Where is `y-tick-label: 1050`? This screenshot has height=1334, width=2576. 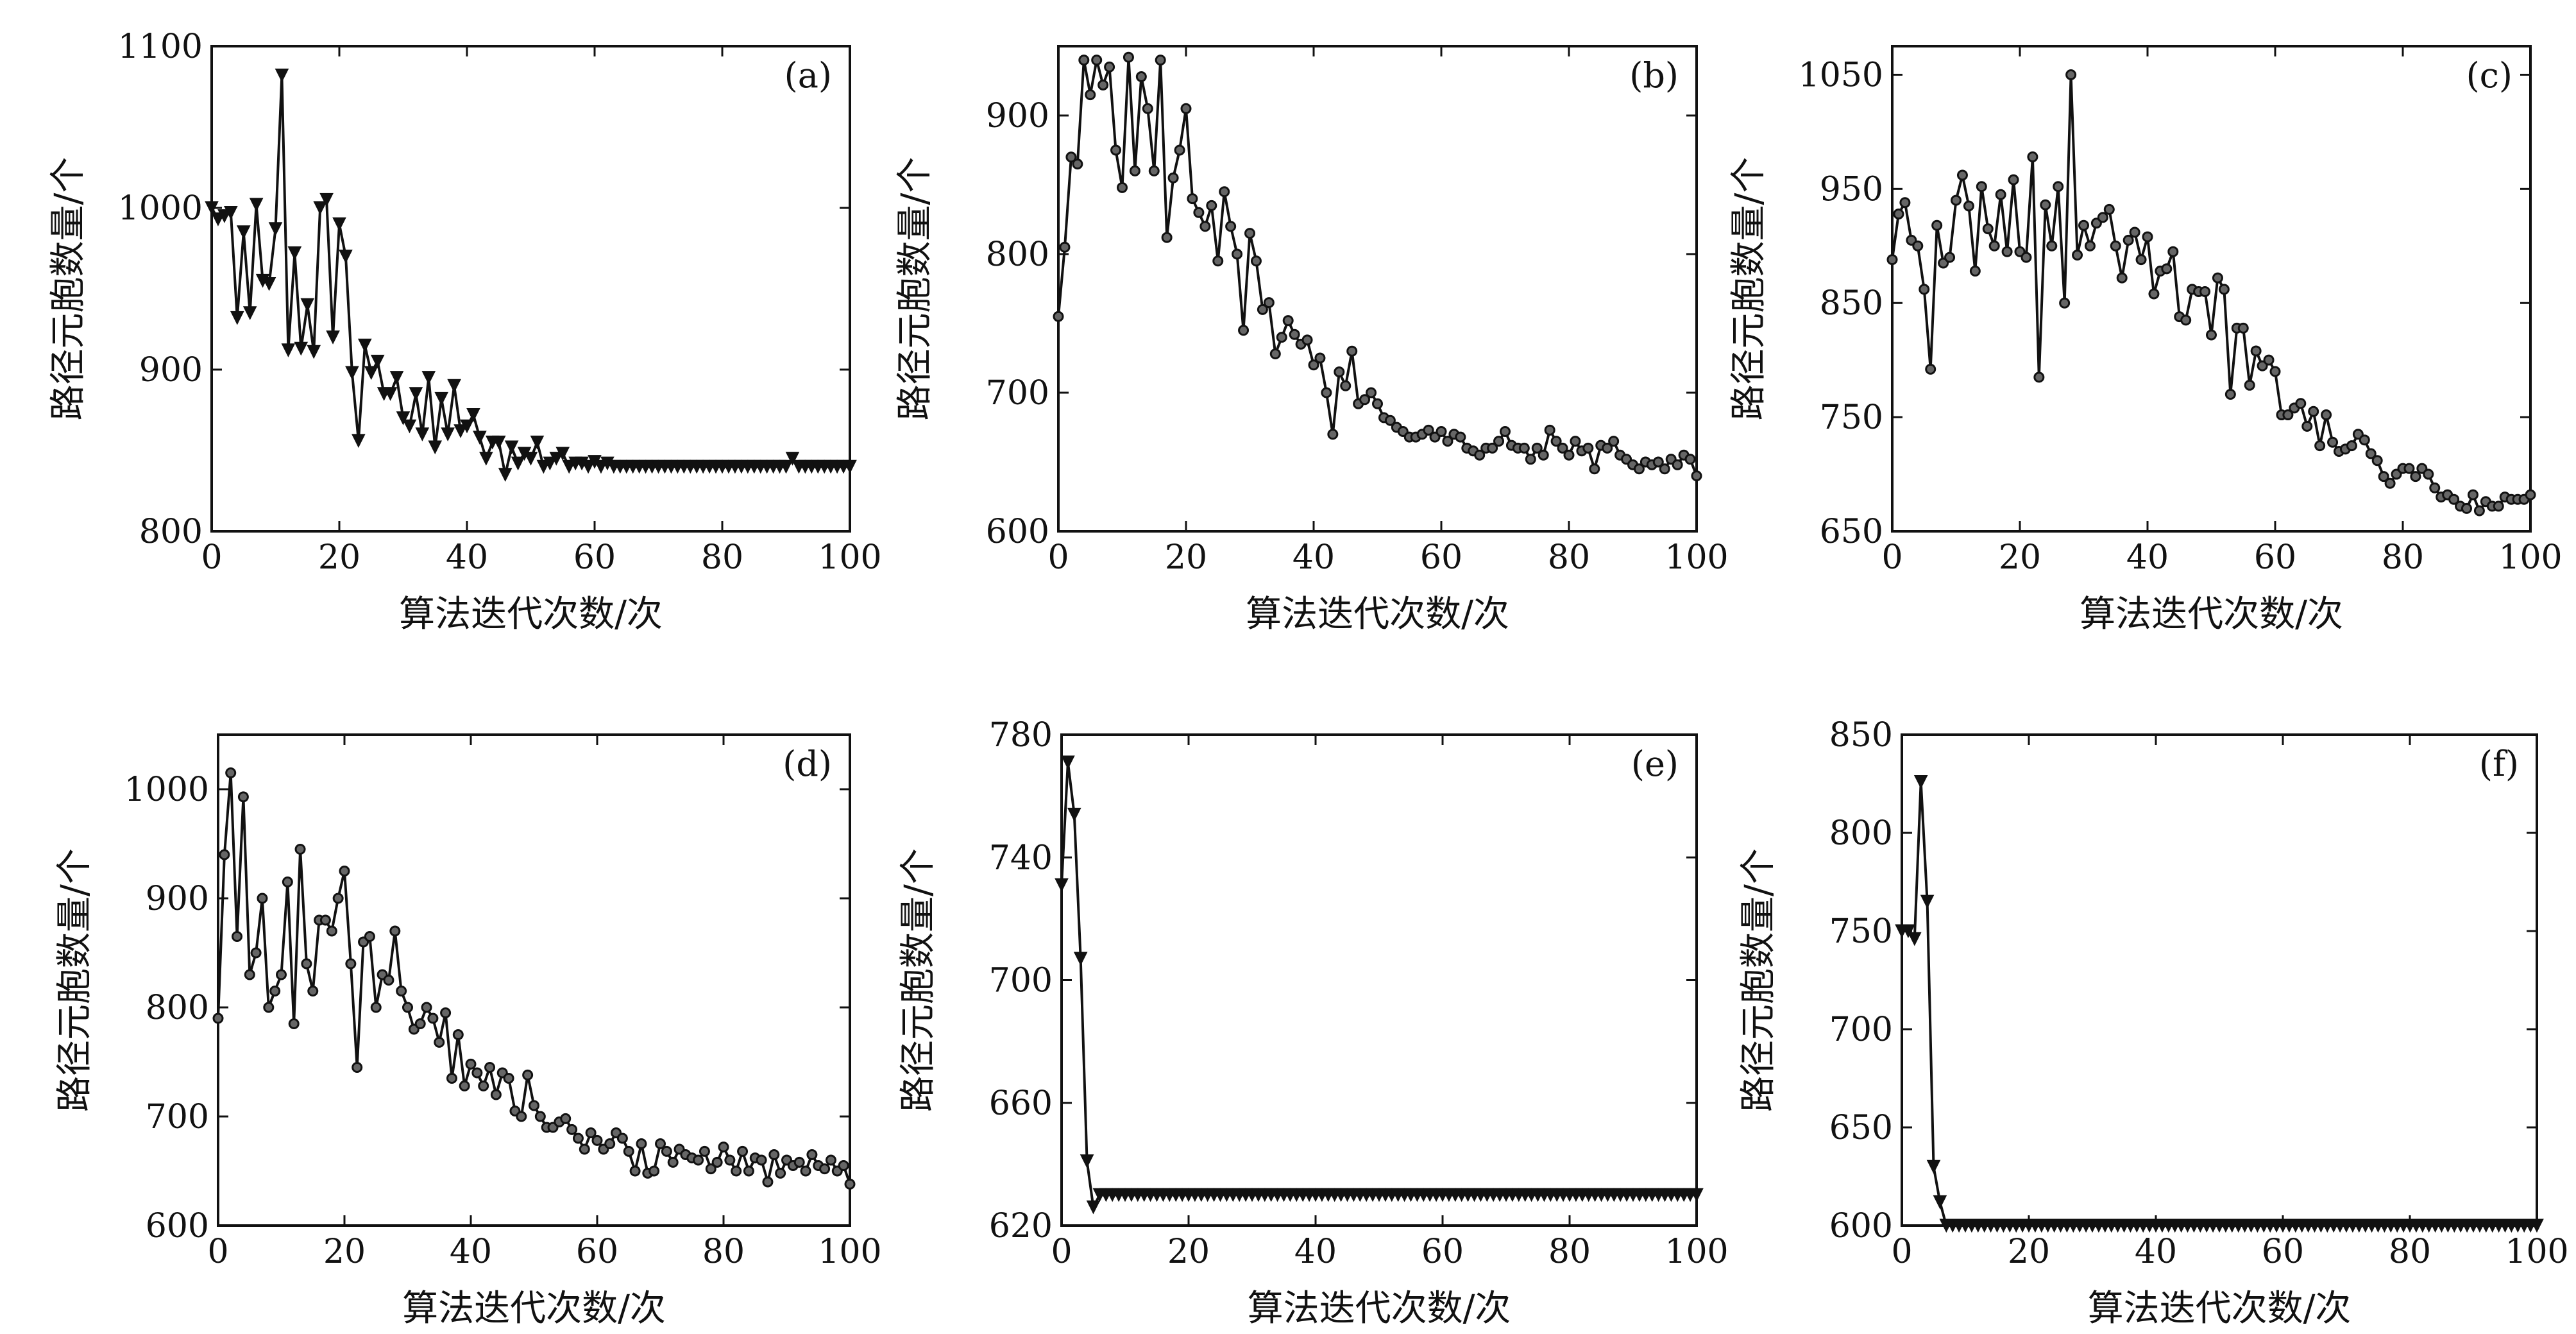
y-tick-label: 1050 is located at coordinates (1841, 75).